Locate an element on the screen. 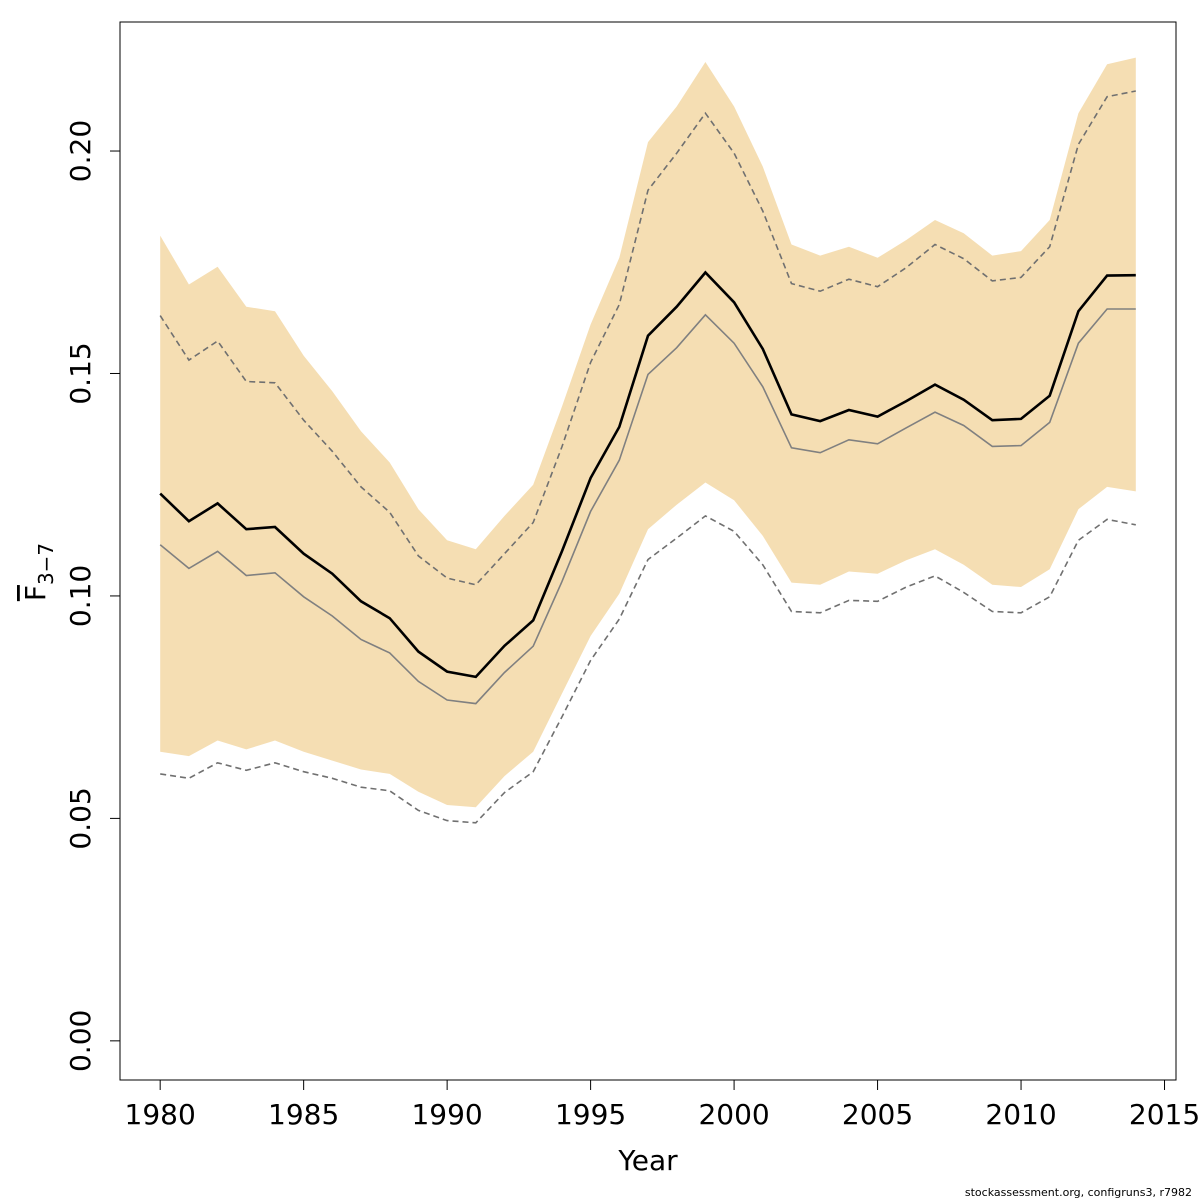 The width and height of the screenshot is (1200, 1200). y-axis-title: F3−7 is located at coordinates (38, 572).